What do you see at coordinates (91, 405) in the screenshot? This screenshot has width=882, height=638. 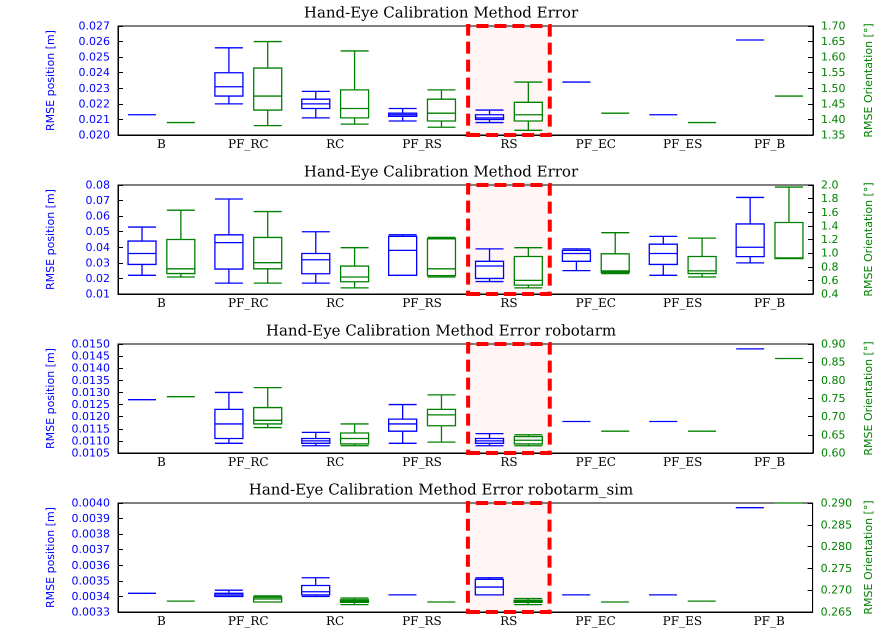 I see `y-tick-label: 0.0125` at bounding box center [91, 405].